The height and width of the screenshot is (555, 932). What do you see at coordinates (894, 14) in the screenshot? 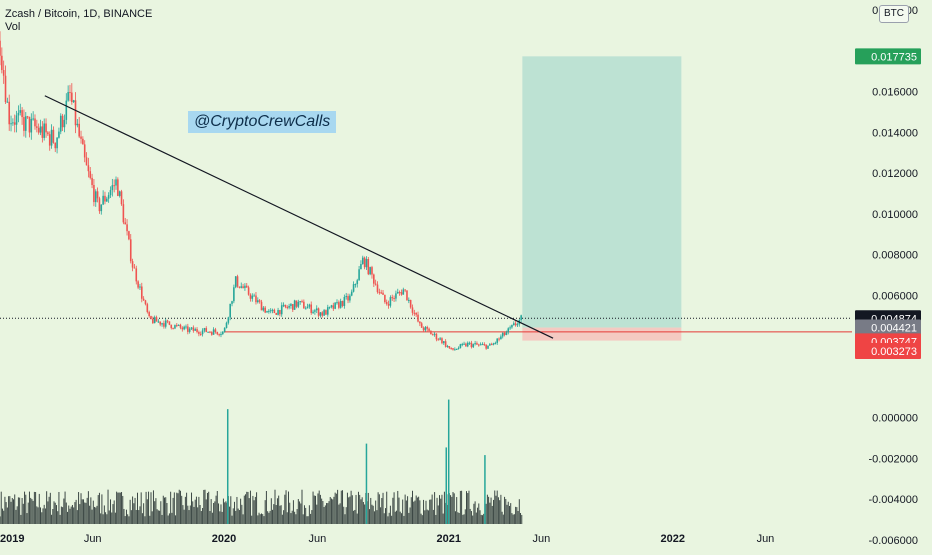
I see `currency-badge: BTC` at bounding box center [894, 14].